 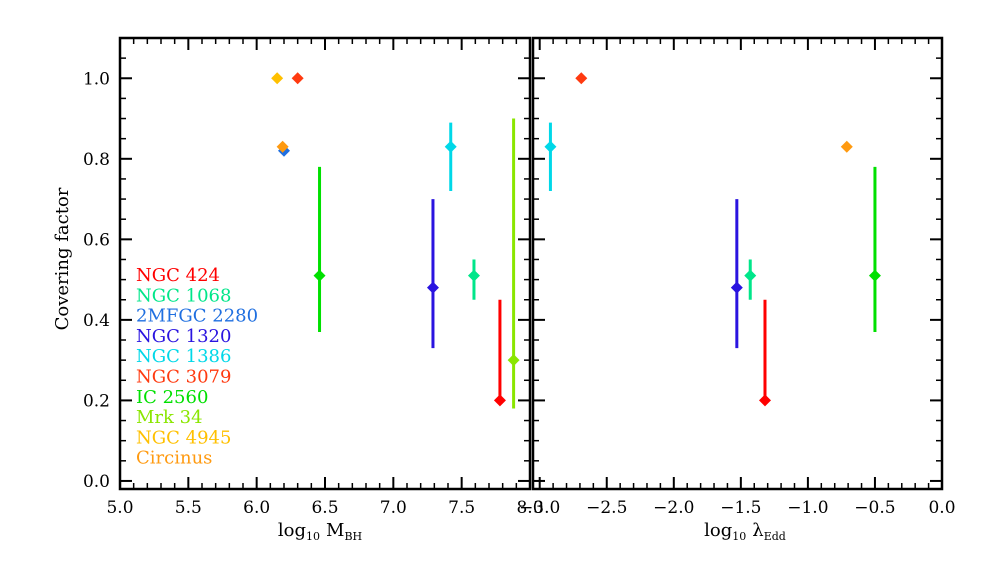 What do you see at coordinates (393, 508) in the screenshot?
I see `x-tick-label-0-4: 7.0` at bounding box center [393, 508].